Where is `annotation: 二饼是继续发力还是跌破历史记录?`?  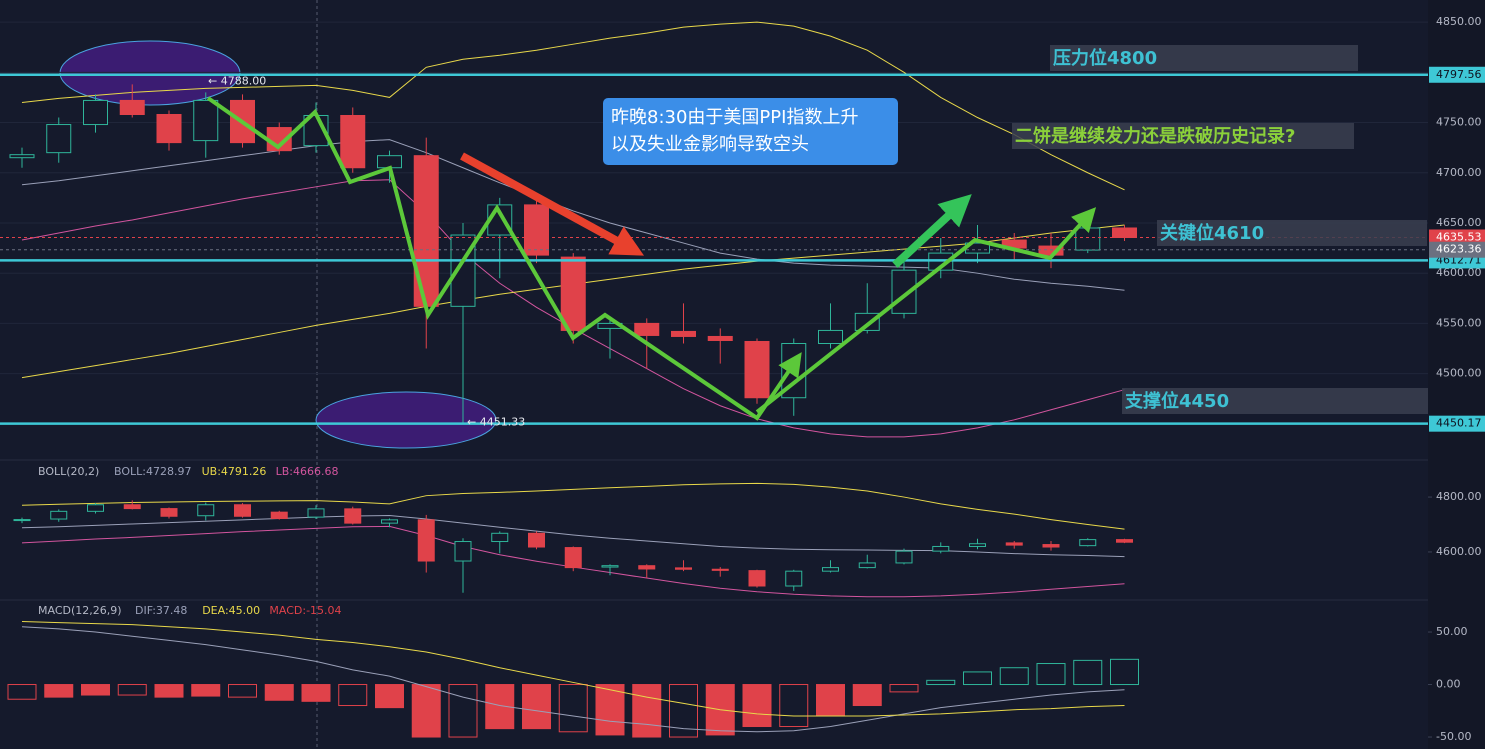
annotation: 二饼是继续发力还是跌破历史记录? is located at coordinates (1155, 136).